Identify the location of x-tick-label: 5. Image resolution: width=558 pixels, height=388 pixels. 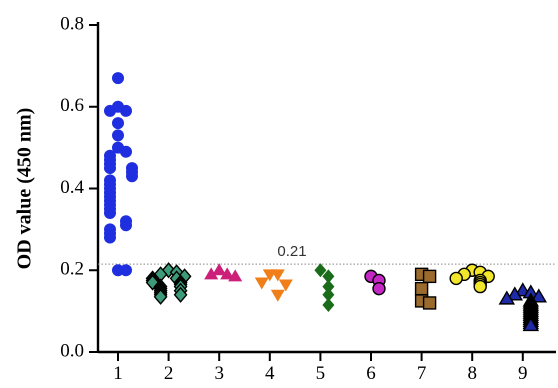
(321, 373).